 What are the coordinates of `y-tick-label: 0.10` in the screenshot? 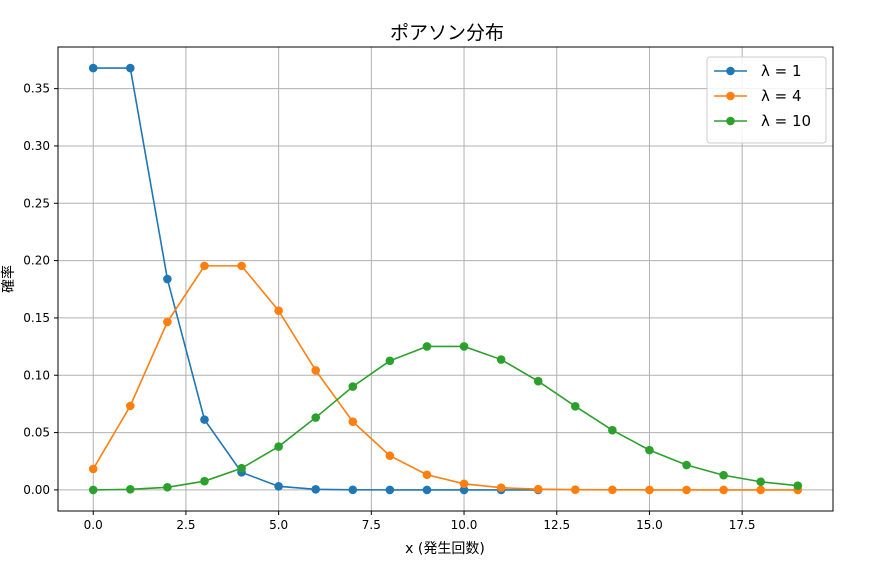 It's located at (36, 375).